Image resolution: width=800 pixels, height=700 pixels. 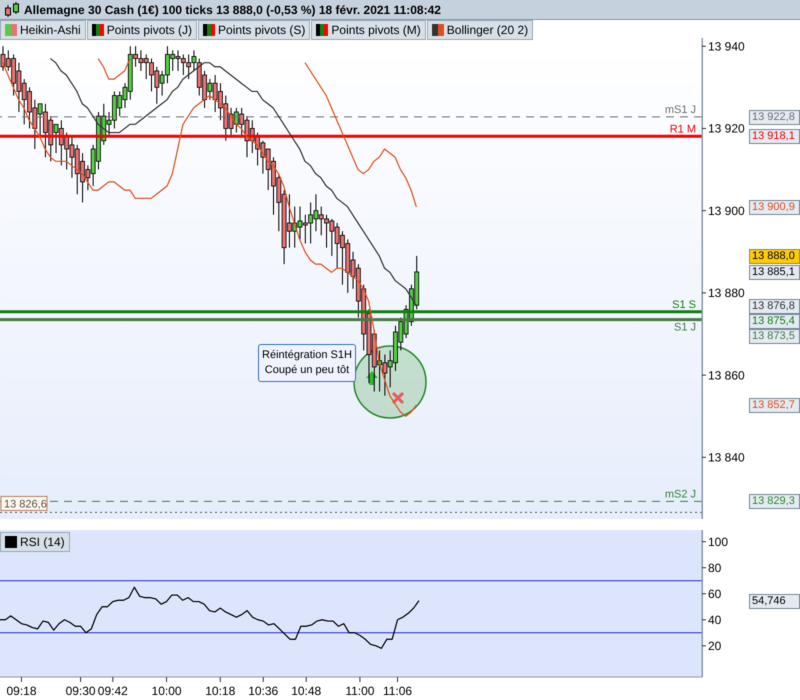 What do you see at coordinates (774, 272) in the screenshot?
I see `text: 13 885,1` at bounding box center [774, 272].